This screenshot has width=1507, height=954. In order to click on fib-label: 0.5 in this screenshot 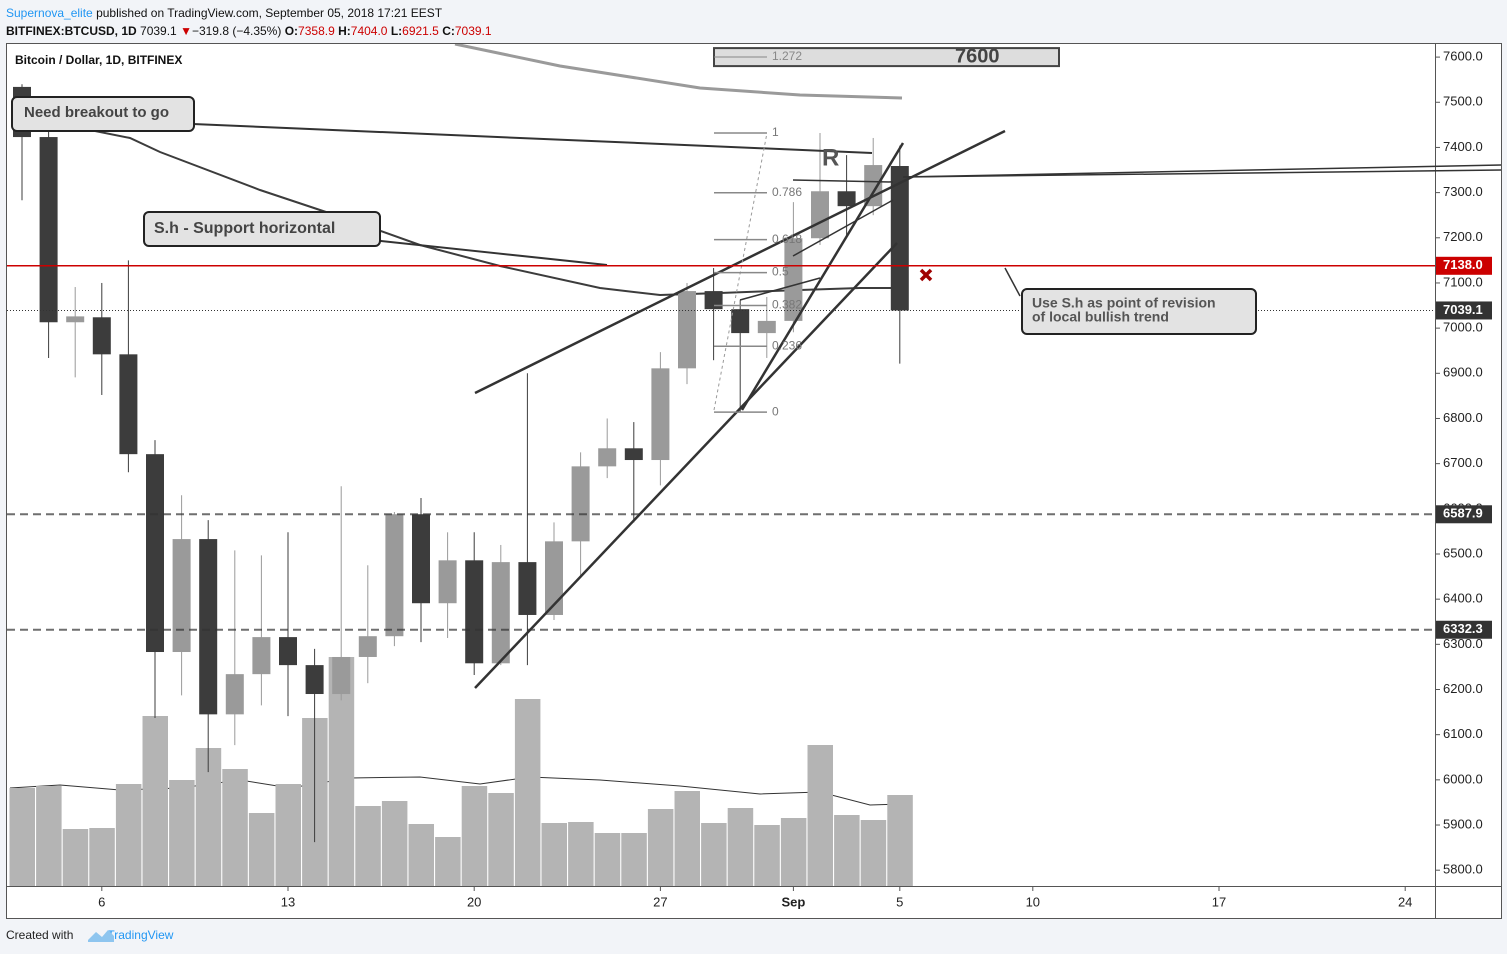, I will do `click(780, 272)`.